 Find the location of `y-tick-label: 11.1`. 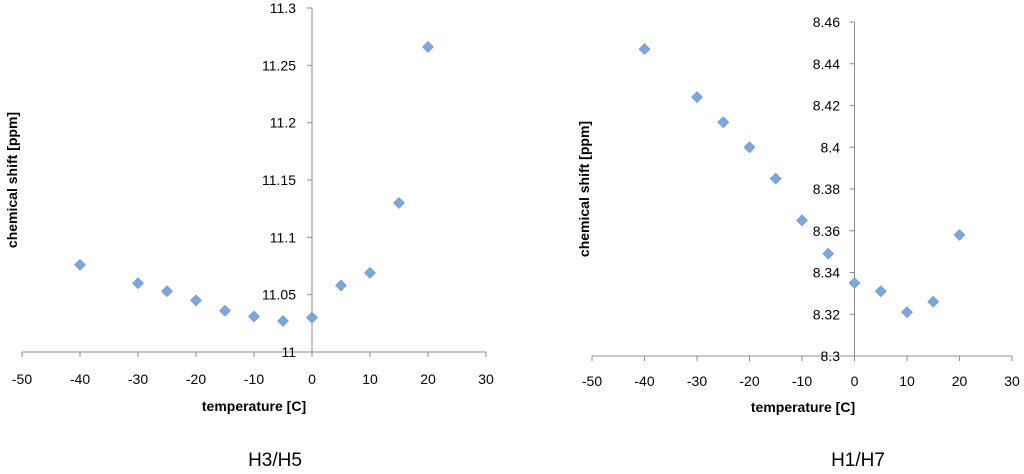

y-tick-label: 11.1 is located at coordinates (283, 237).